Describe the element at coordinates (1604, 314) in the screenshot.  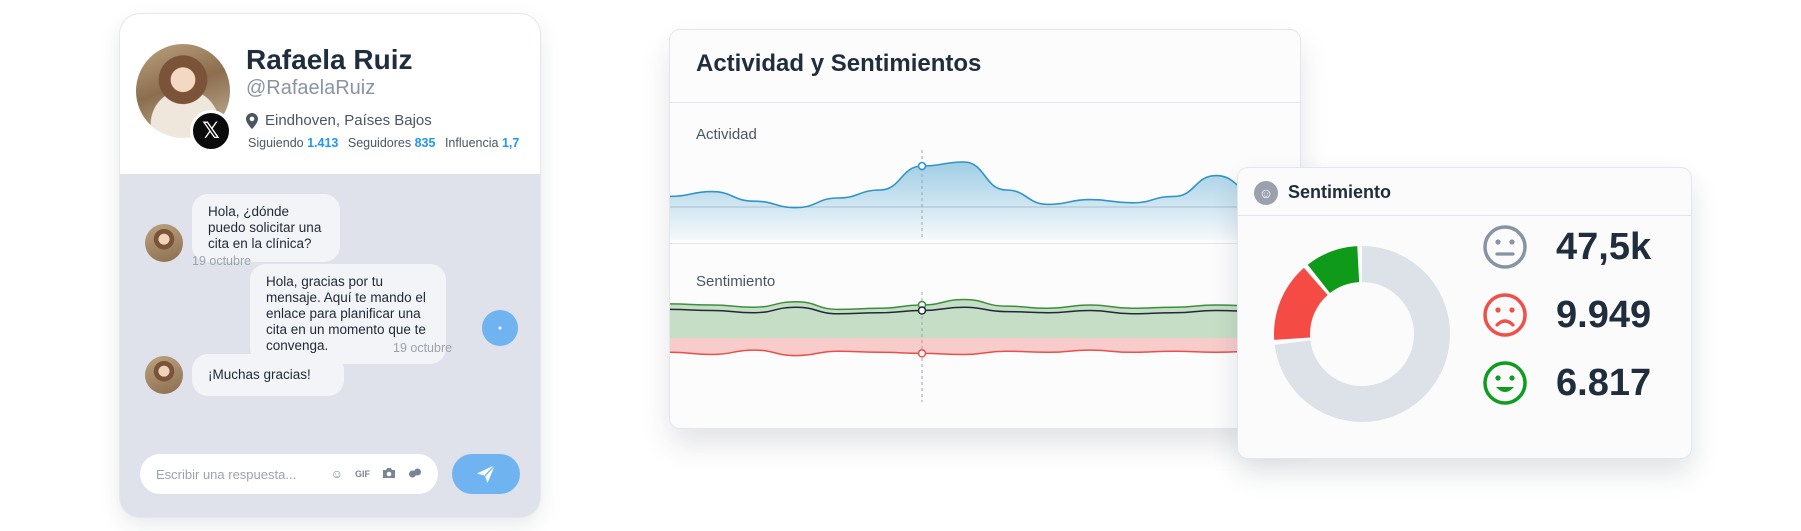
I see `negative-count: 9.949` at that location.